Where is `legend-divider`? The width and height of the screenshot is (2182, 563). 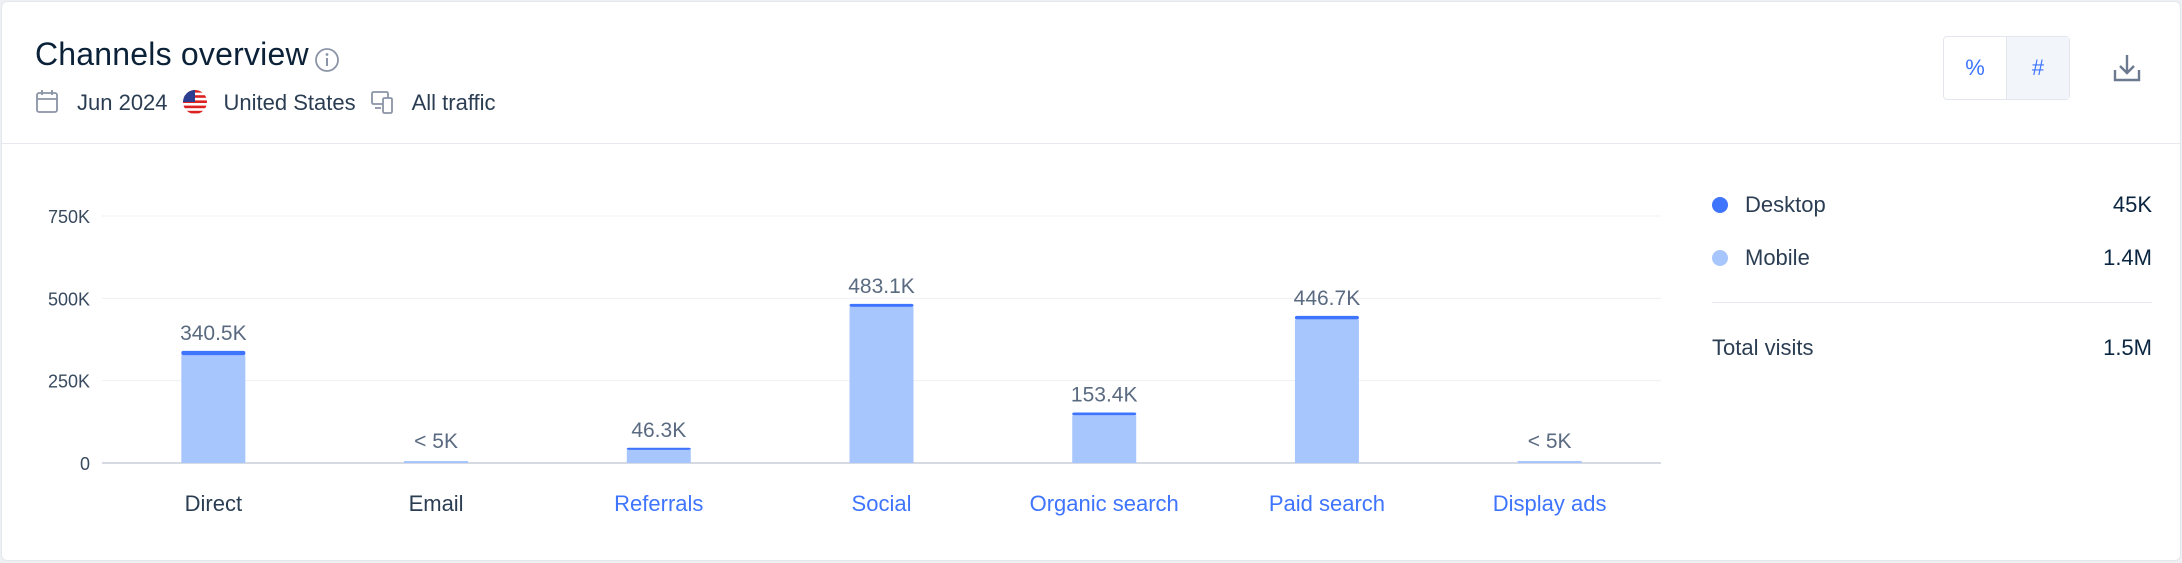
legend-divider is located at coordinates (1932, 302).